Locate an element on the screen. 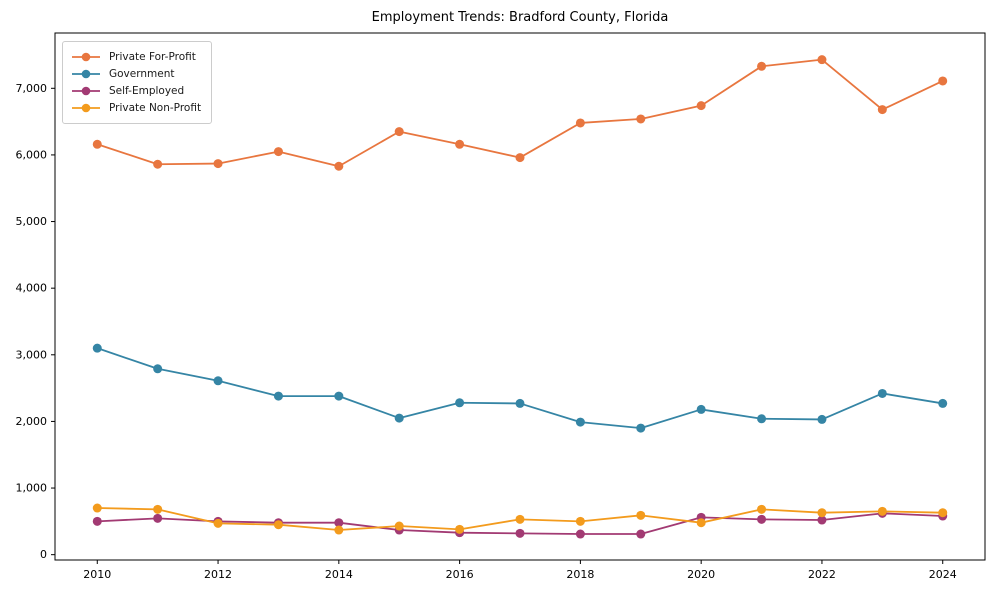 Image resolution: width=1000 pixels, height=600 pixels. y-tick-label: 0 is located at coordinates (43, 554).